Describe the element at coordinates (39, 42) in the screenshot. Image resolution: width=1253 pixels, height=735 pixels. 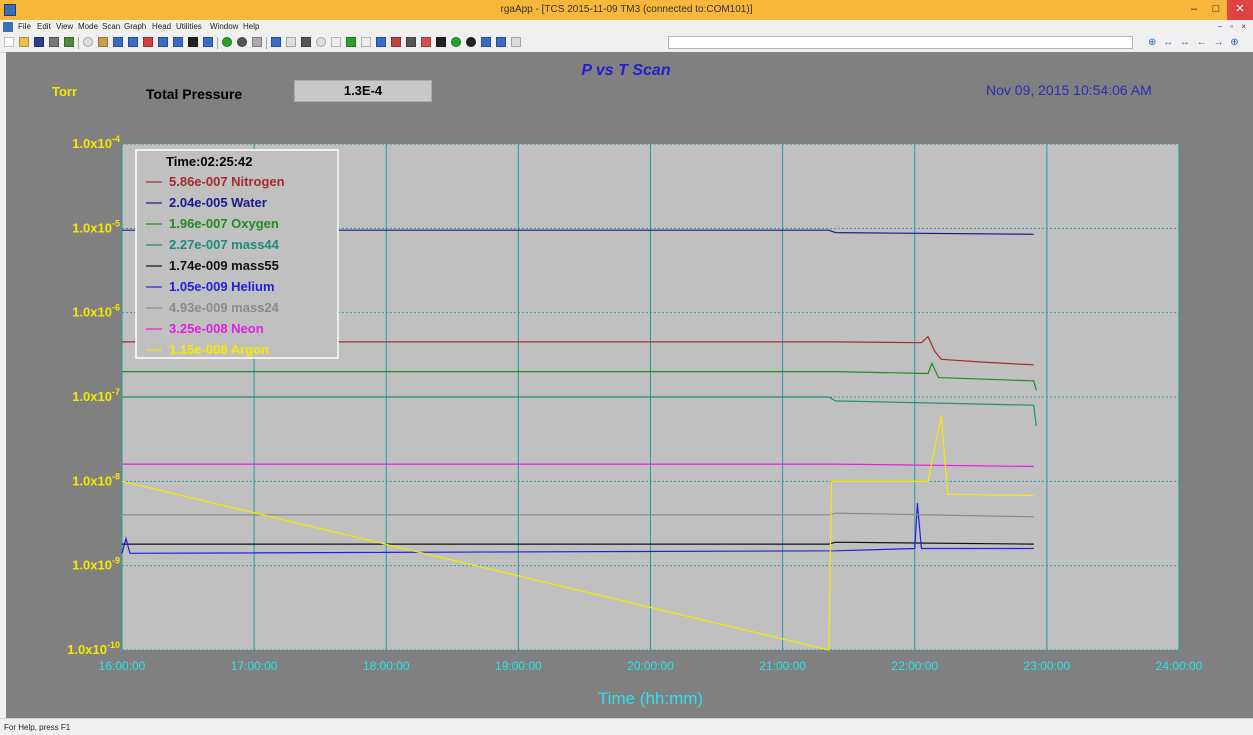
I see `save-icon` at that location.